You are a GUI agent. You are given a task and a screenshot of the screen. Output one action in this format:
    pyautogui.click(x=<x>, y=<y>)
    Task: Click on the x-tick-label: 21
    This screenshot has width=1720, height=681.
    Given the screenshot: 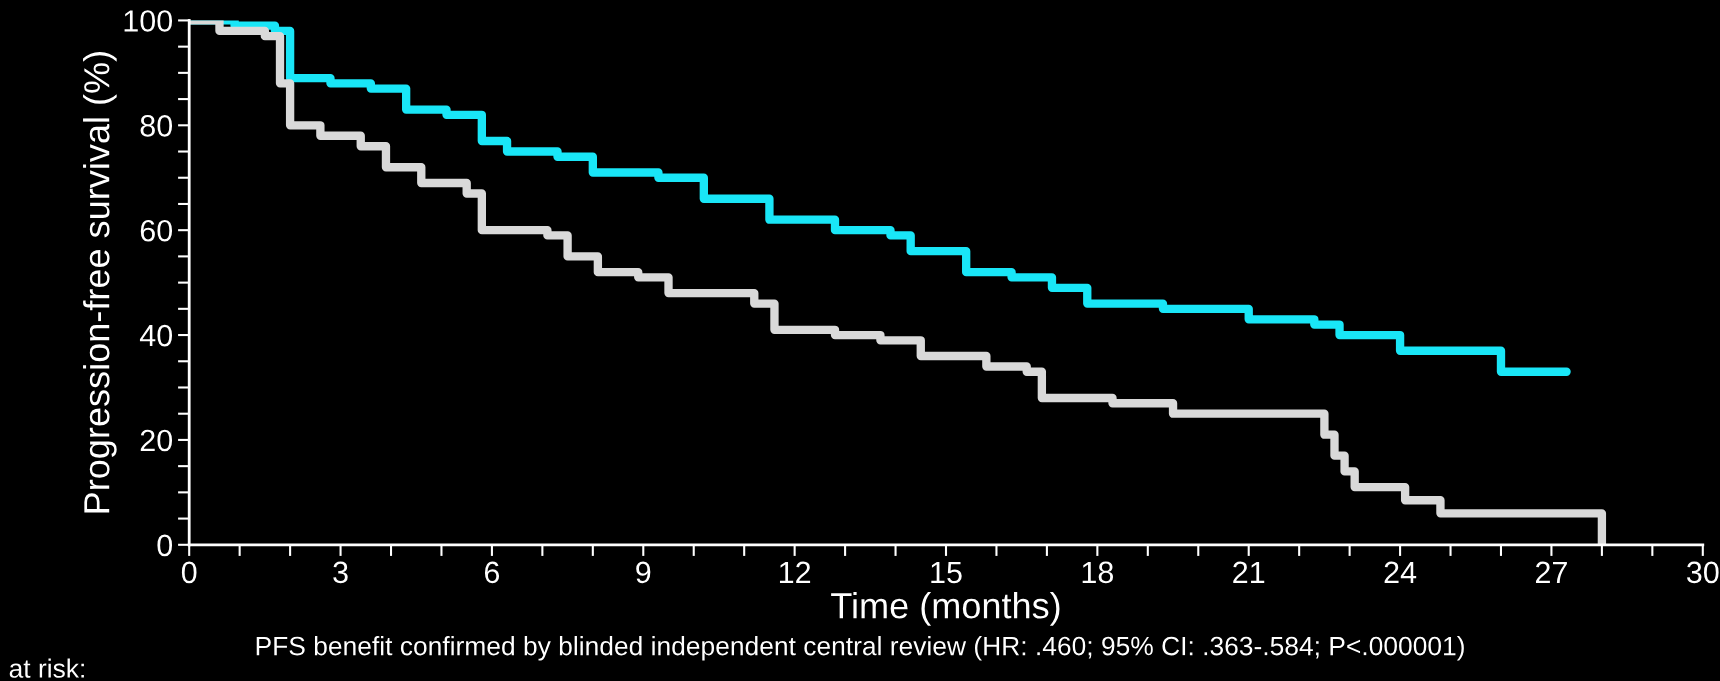 What is the action you would take?
    pyautogui.click(x=1249, y=572)
    